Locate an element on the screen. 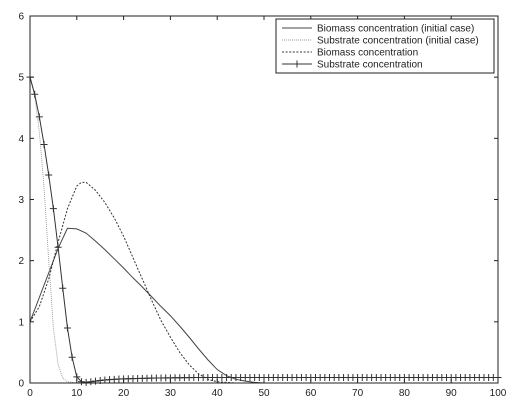 Image resolution: width=510 pixels, height=396 pixels. y-tick-label: 2 is located at coordinates (21, 261).